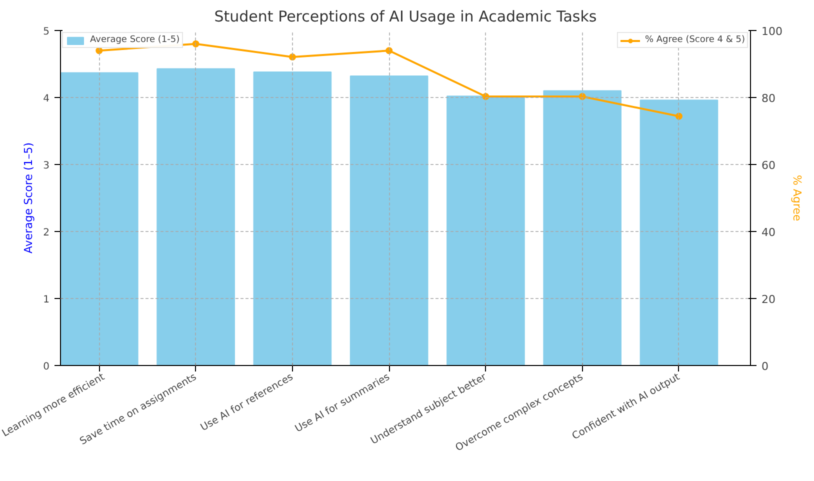 The image size is (814, 481). What do you see at coordinates (46, 166) in the screenshot?
I see `y-tick-label: 3` at bounding box center [46, 166].